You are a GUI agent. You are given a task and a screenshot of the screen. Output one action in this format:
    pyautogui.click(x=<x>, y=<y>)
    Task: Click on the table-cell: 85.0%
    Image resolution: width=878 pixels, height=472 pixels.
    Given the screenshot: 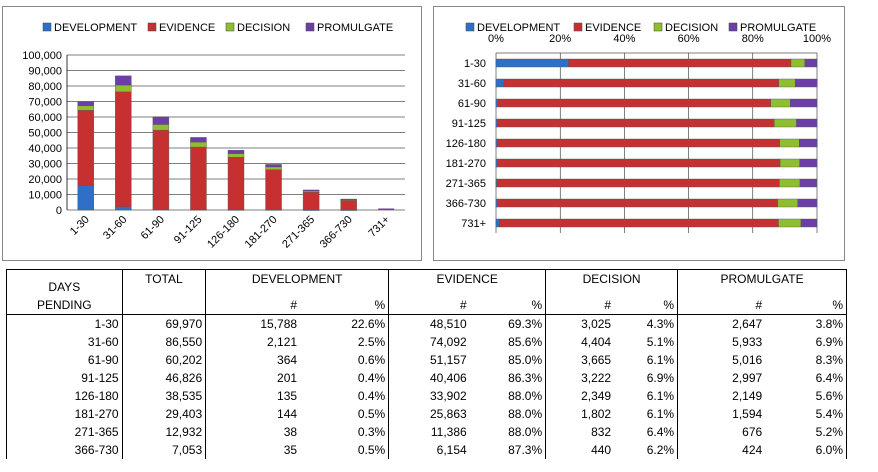 What is the action you would take?
    pyautogui.click(x=525, y=360)
    